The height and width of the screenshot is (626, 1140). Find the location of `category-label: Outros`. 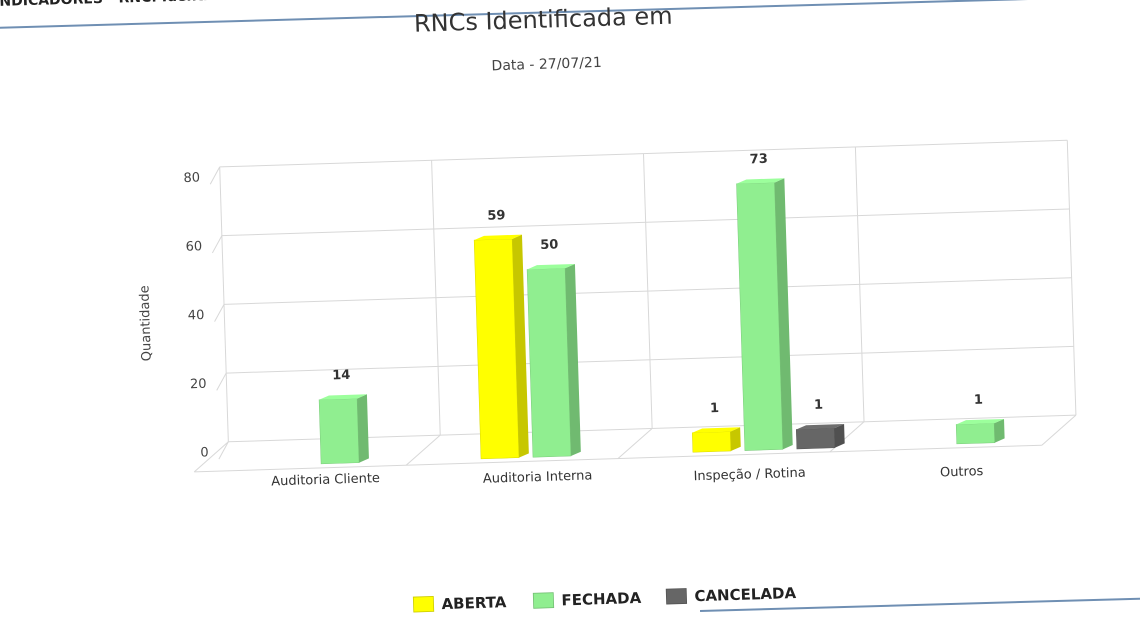

category-label: Outros is located at coordinates (962, 472).